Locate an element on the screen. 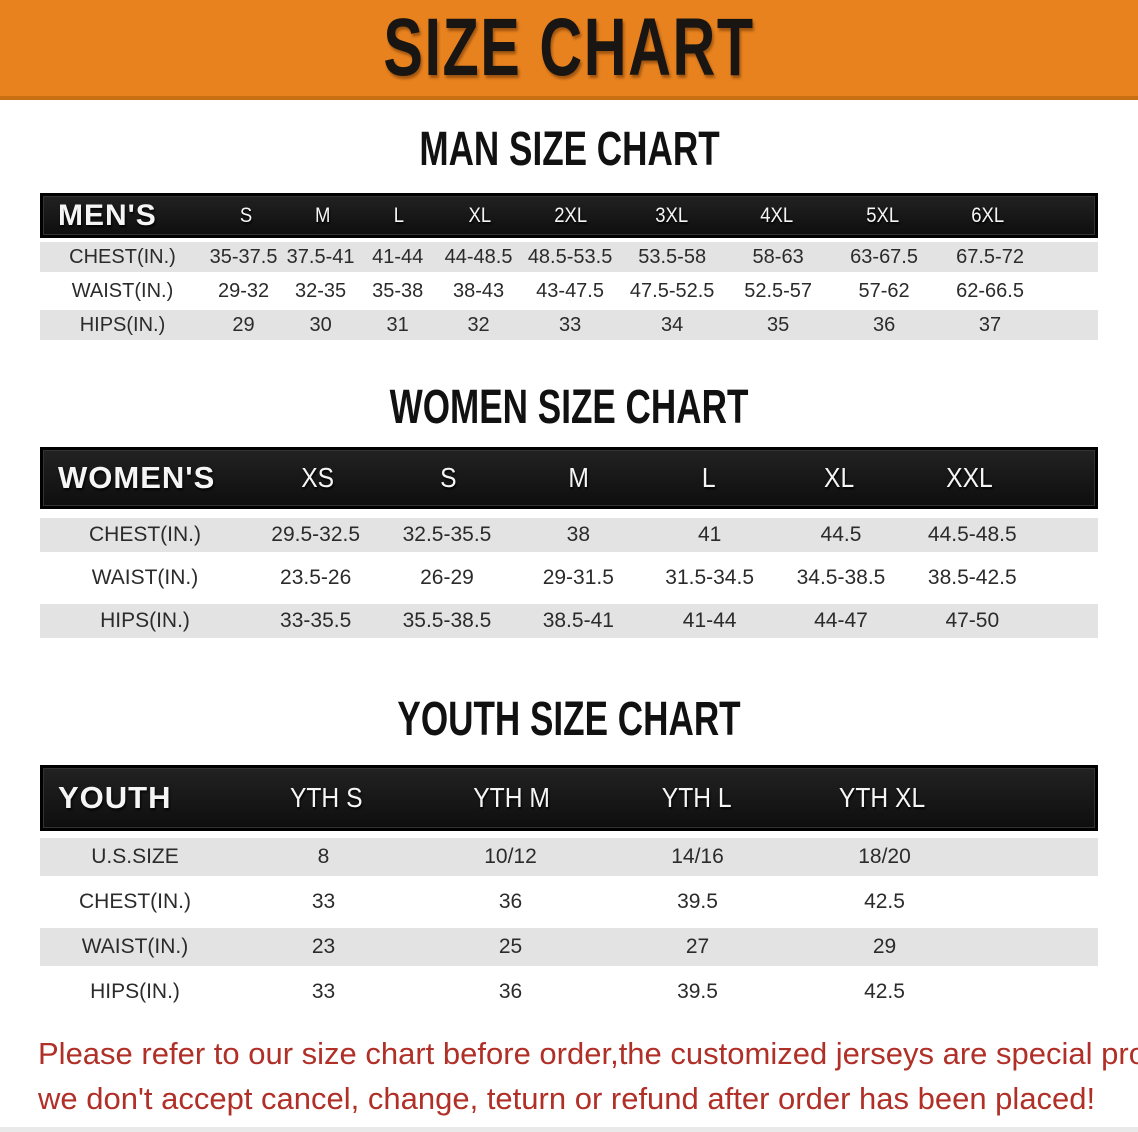 The image size is (1138, 1132). men-size-value-cell-text: 37 is located at coordinates (990, 324).